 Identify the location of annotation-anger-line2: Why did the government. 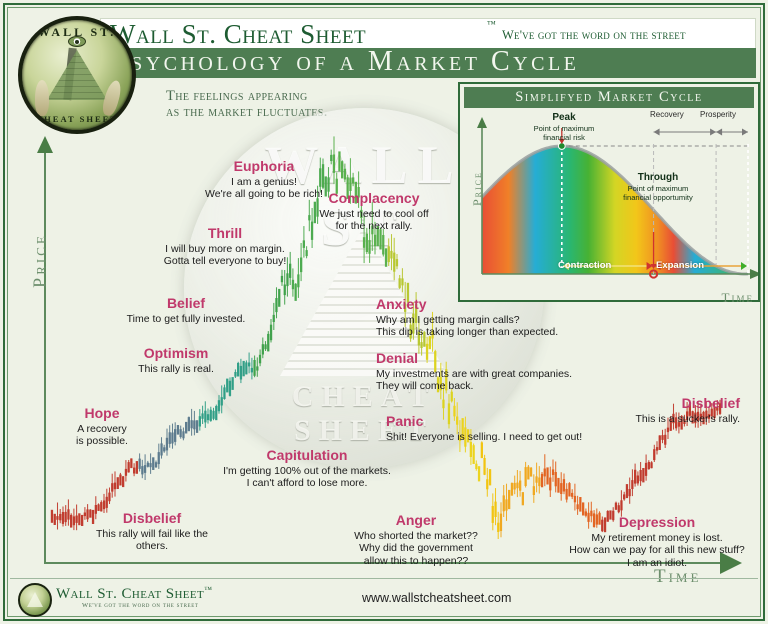
(416, 548).